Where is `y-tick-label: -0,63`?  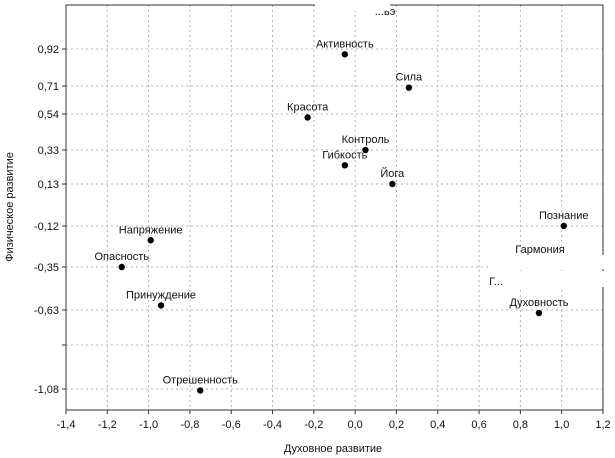
y-tick-label: -0,63 is located at coordinates (46, 311).